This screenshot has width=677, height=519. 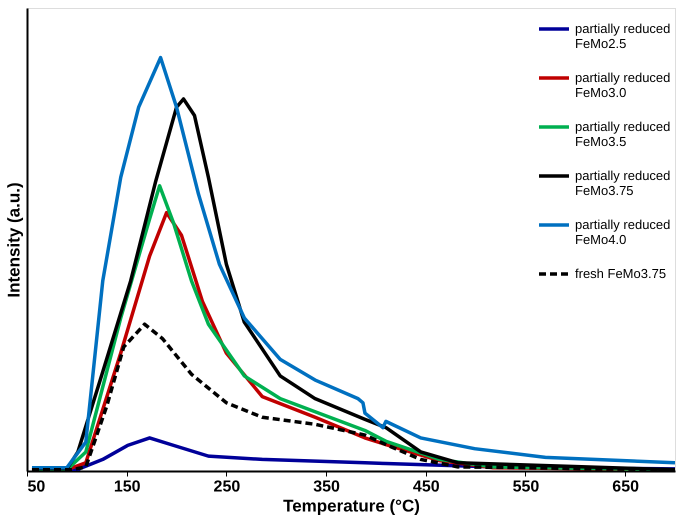 I want to click on legend-label: partially reduced FeMo4.0, so click(x=622, y=232).